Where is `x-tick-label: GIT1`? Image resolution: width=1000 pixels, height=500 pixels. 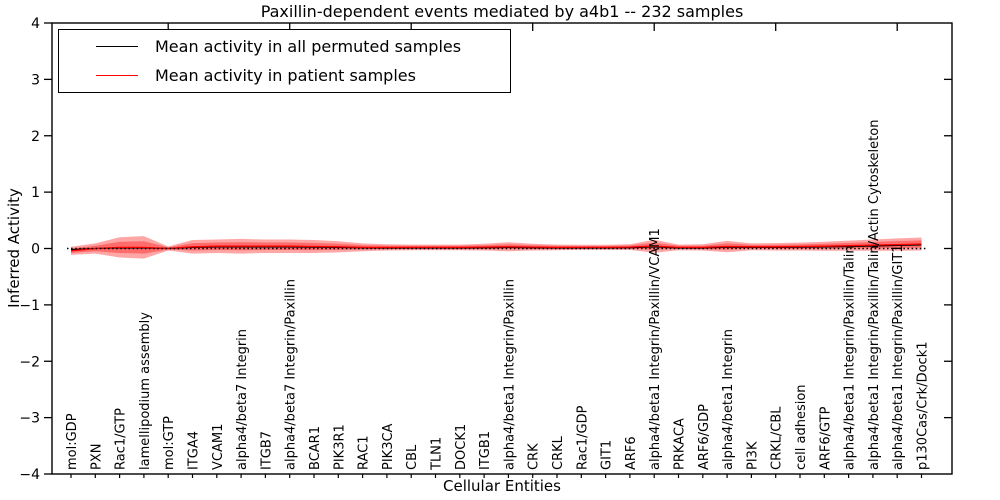 x-tick-label: GIT1 is located at coordinates (607, 455).